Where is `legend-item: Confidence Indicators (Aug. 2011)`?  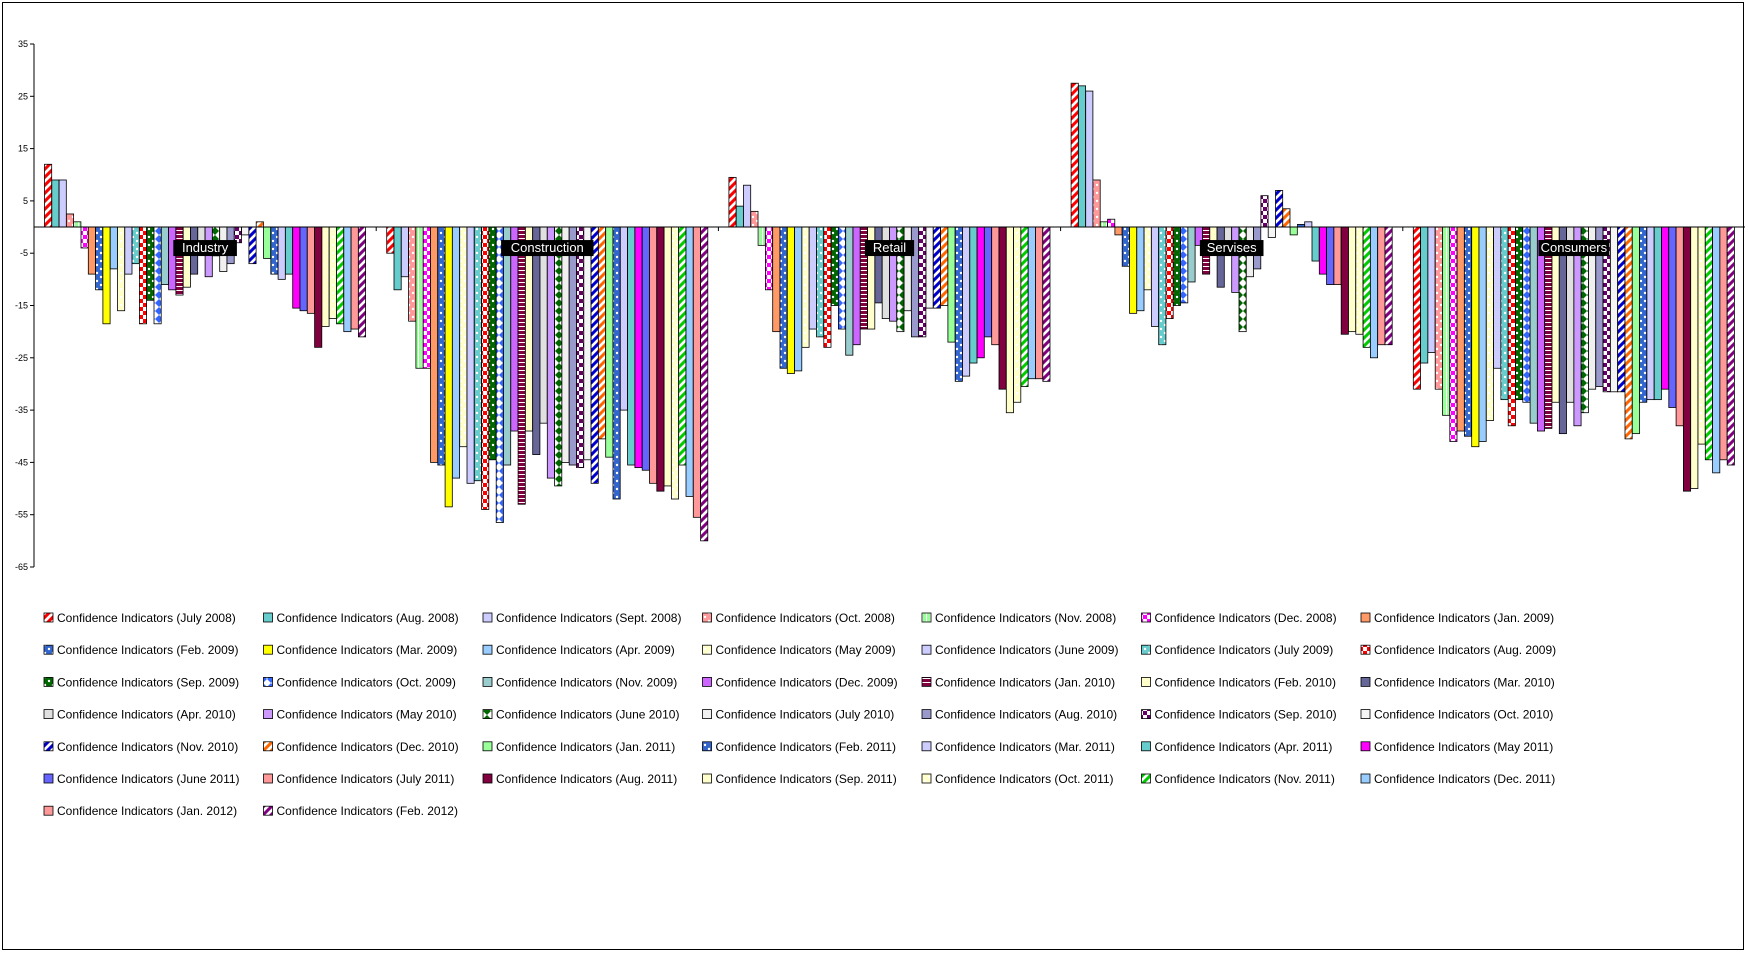 legend-item: Confidence Indicators (Aug. 2011) is located at coordinates (579, 779).